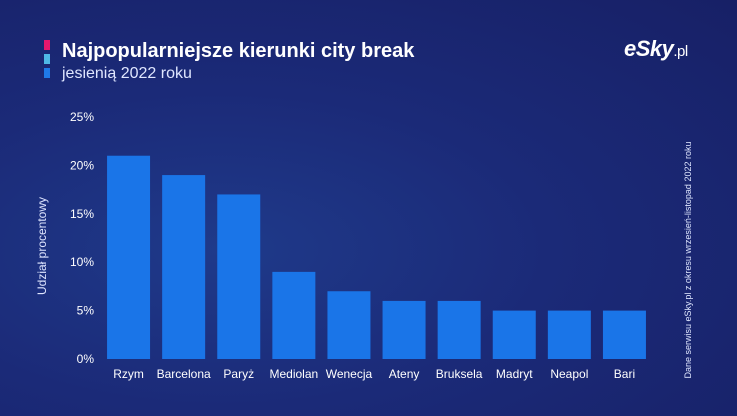  Describe the element at coordinates (82, 262) in the screenshot. I see `y-tick-label: 10%` at that location.